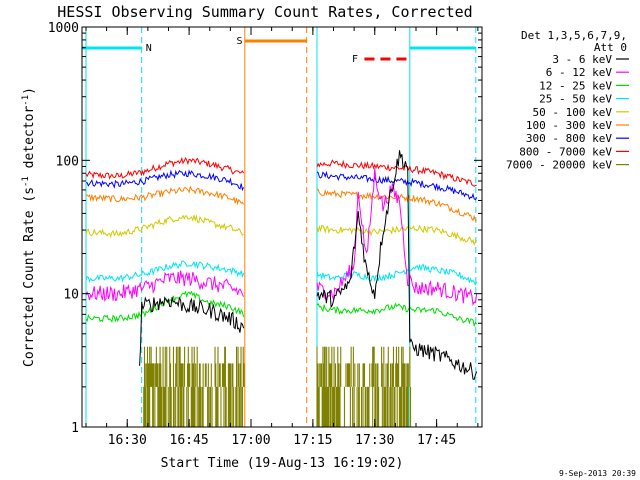  Describe the element at coordinates (26, 181) in the screenshot. I see `y-axis-label-exp1: -1` at that location.